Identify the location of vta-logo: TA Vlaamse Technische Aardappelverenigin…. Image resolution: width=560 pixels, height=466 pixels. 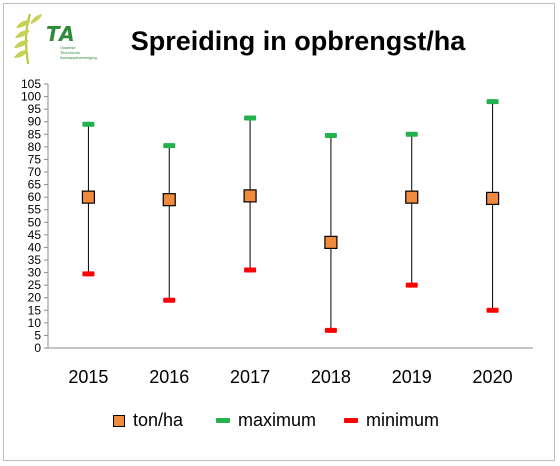
(53, 38).